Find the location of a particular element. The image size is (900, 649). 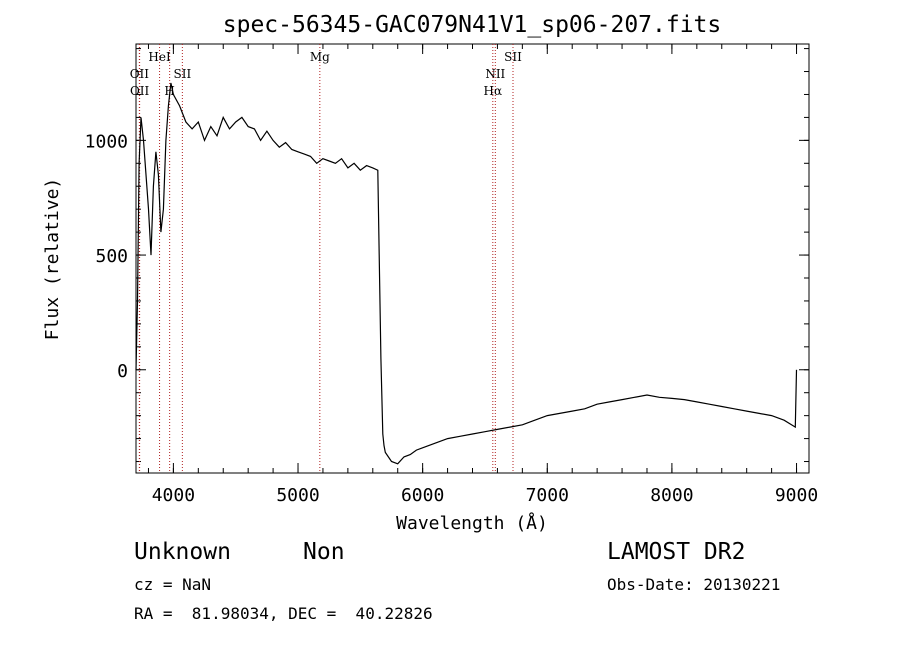

y-tick-label: 500 is located at coordinates (111, 256).